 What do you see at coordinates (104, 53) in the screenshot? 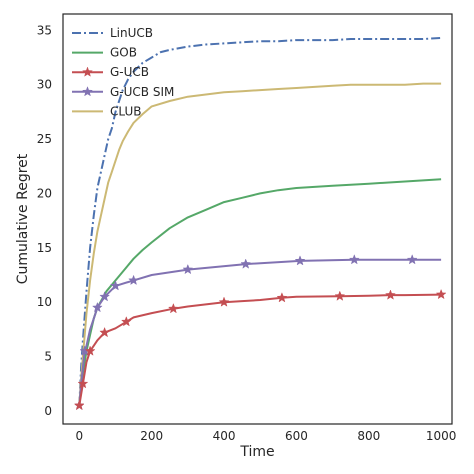
I see `legend-item: GOB` at bounding box center [104, 53].